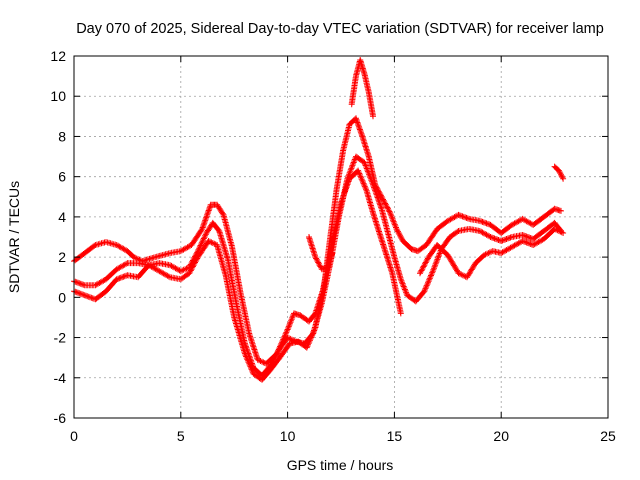  Describe the element at coordinates (58, 56) in the screenshot. I see `y-tick-label: 12` at that location.